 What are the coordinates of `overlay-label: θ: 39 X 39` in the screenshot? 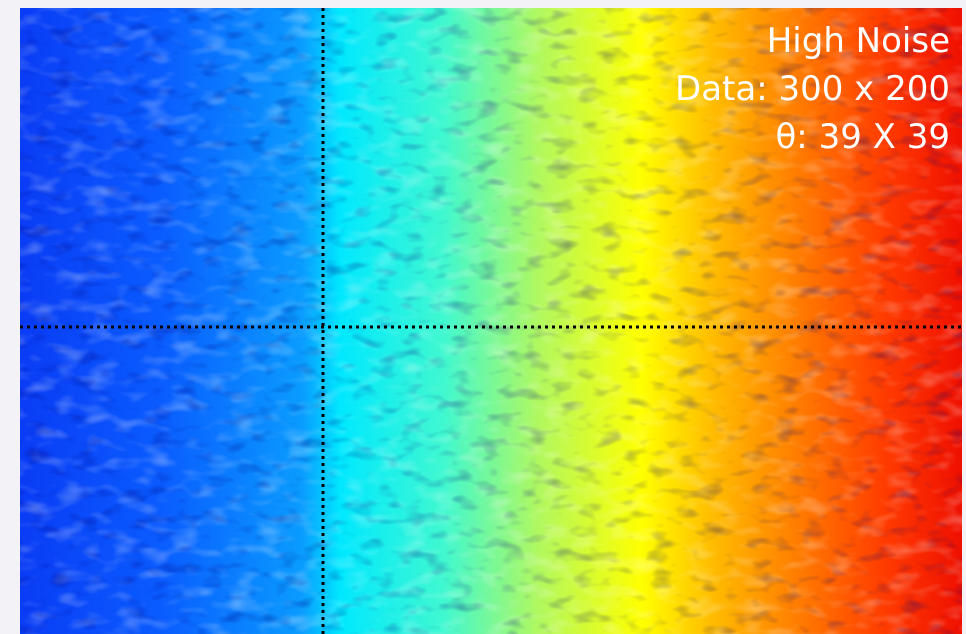 It's located at (863, 137).